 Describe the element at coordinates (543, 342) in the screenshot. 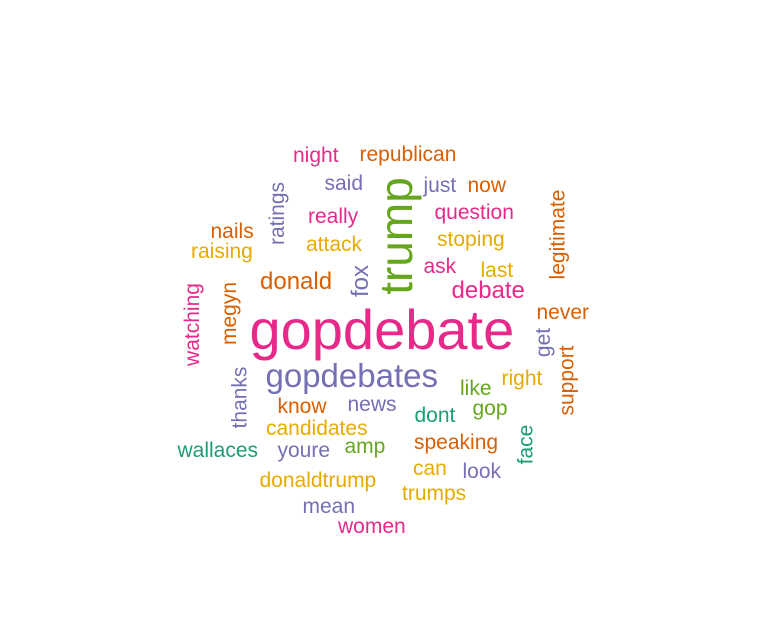

I see `word-get: get` at that location.